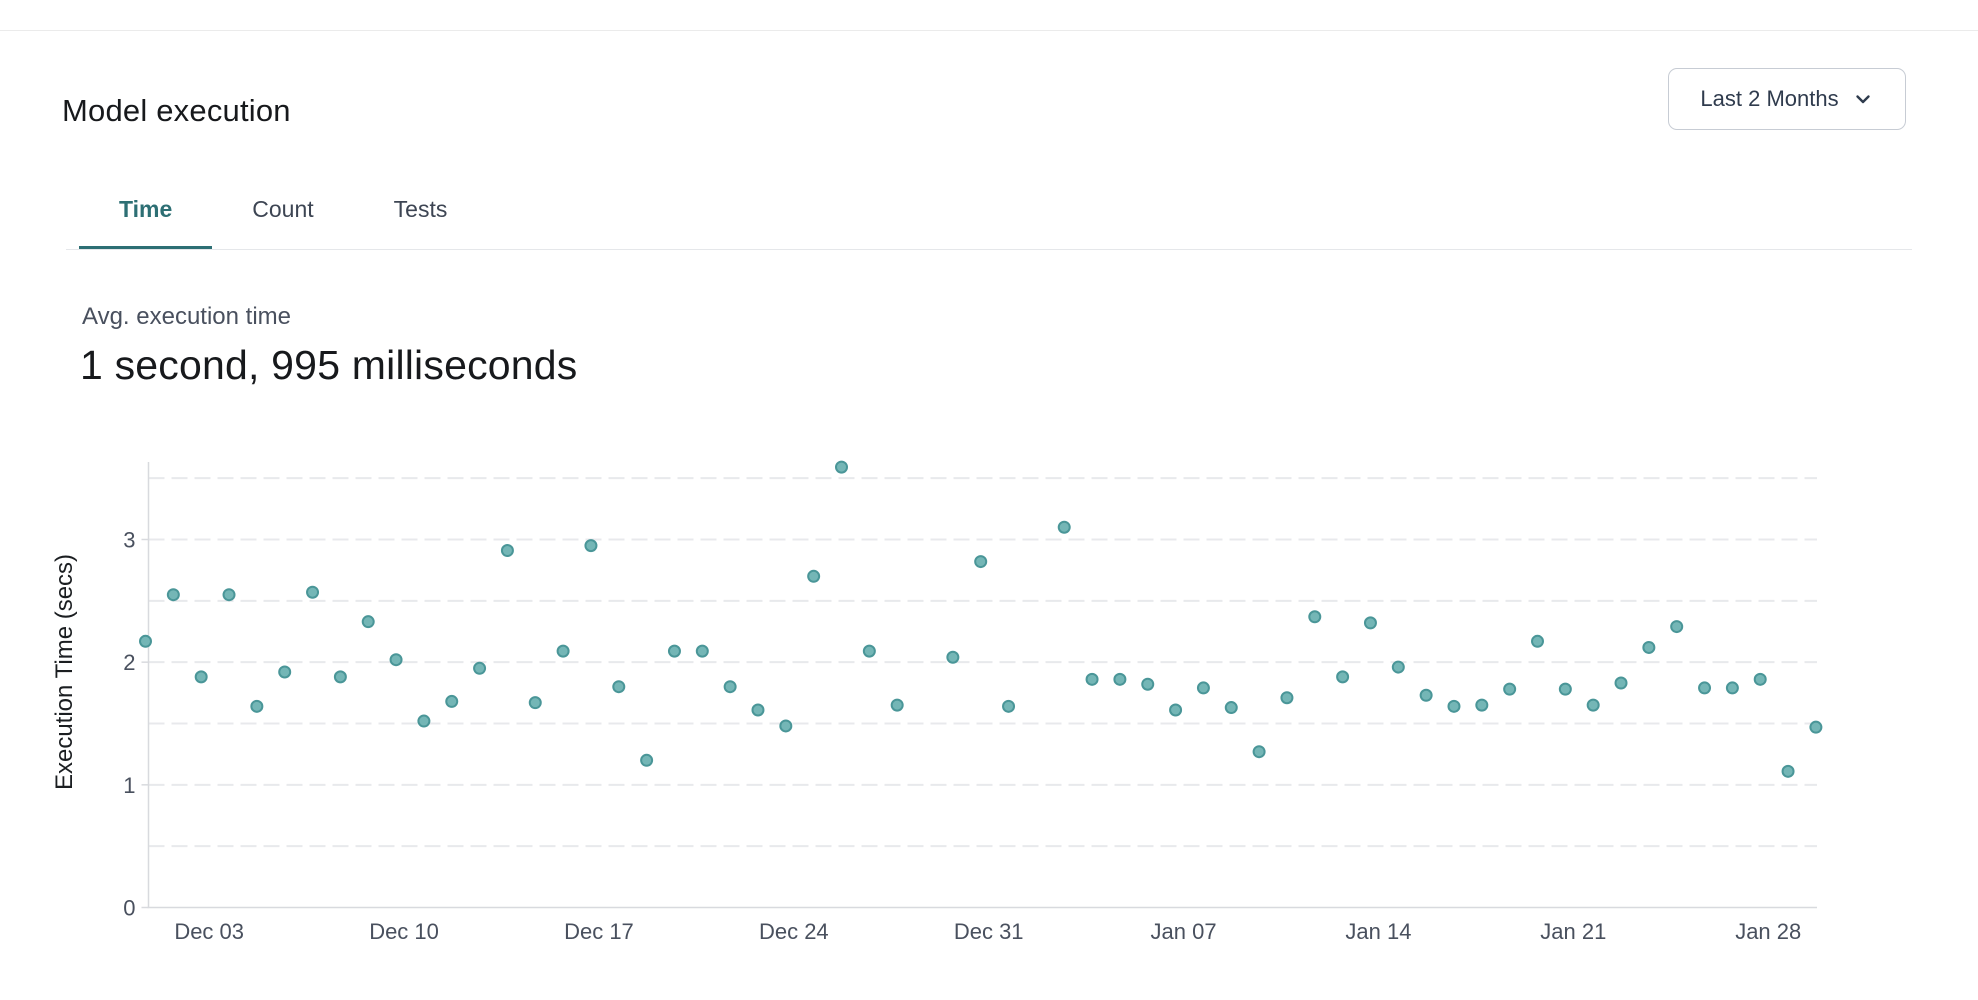  What do you see at coordinates (283, 209) in the screenshot?
I see `tab-count: Count` at bounding box center [283, 209].